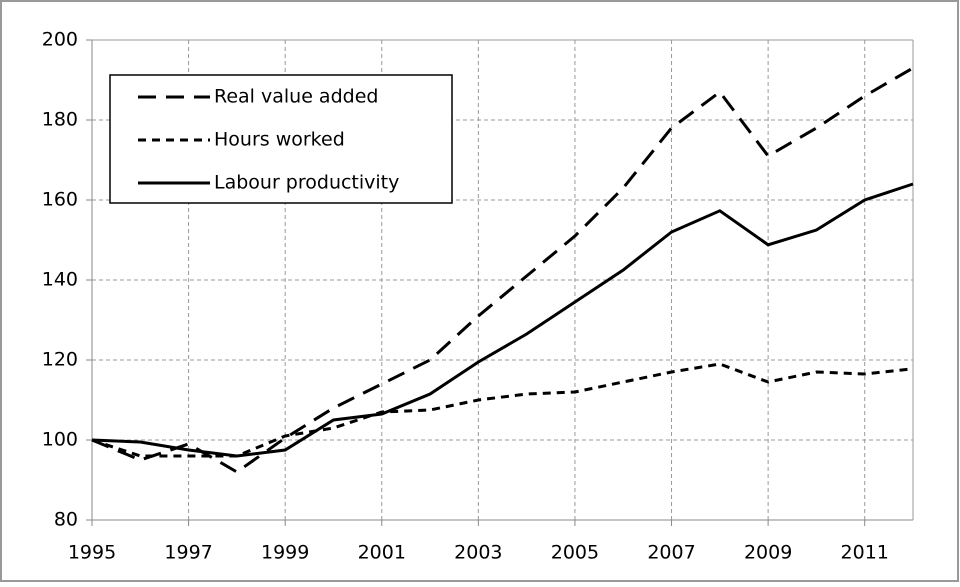 The height and width of the screenshot is (587, 960). Describe the element at coordinates (768, 553) in the screenshot. I see `x-tick-label: 2009` at that location.